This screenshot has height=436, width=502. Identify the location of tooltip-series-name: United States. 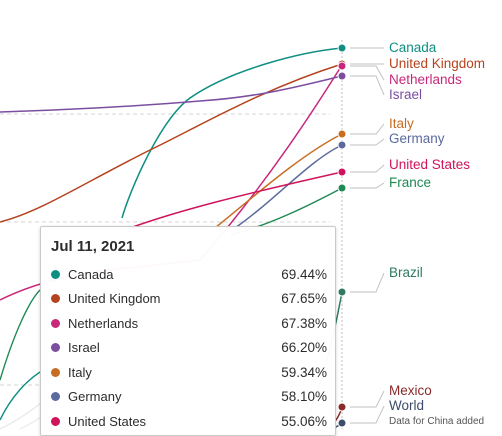
(107, 421).